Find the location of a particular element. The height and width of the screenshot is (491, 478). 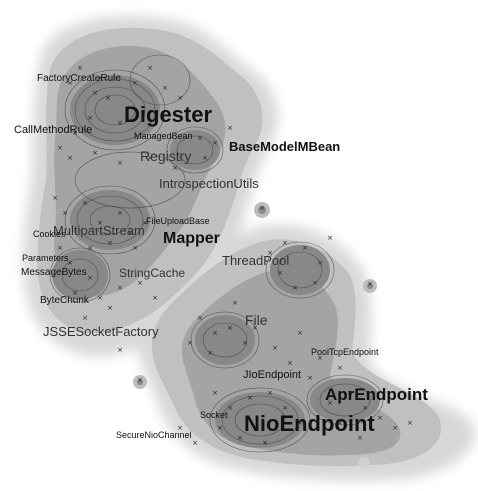

label-managedbean: ManagedBean is located at coordinates (163, 136).